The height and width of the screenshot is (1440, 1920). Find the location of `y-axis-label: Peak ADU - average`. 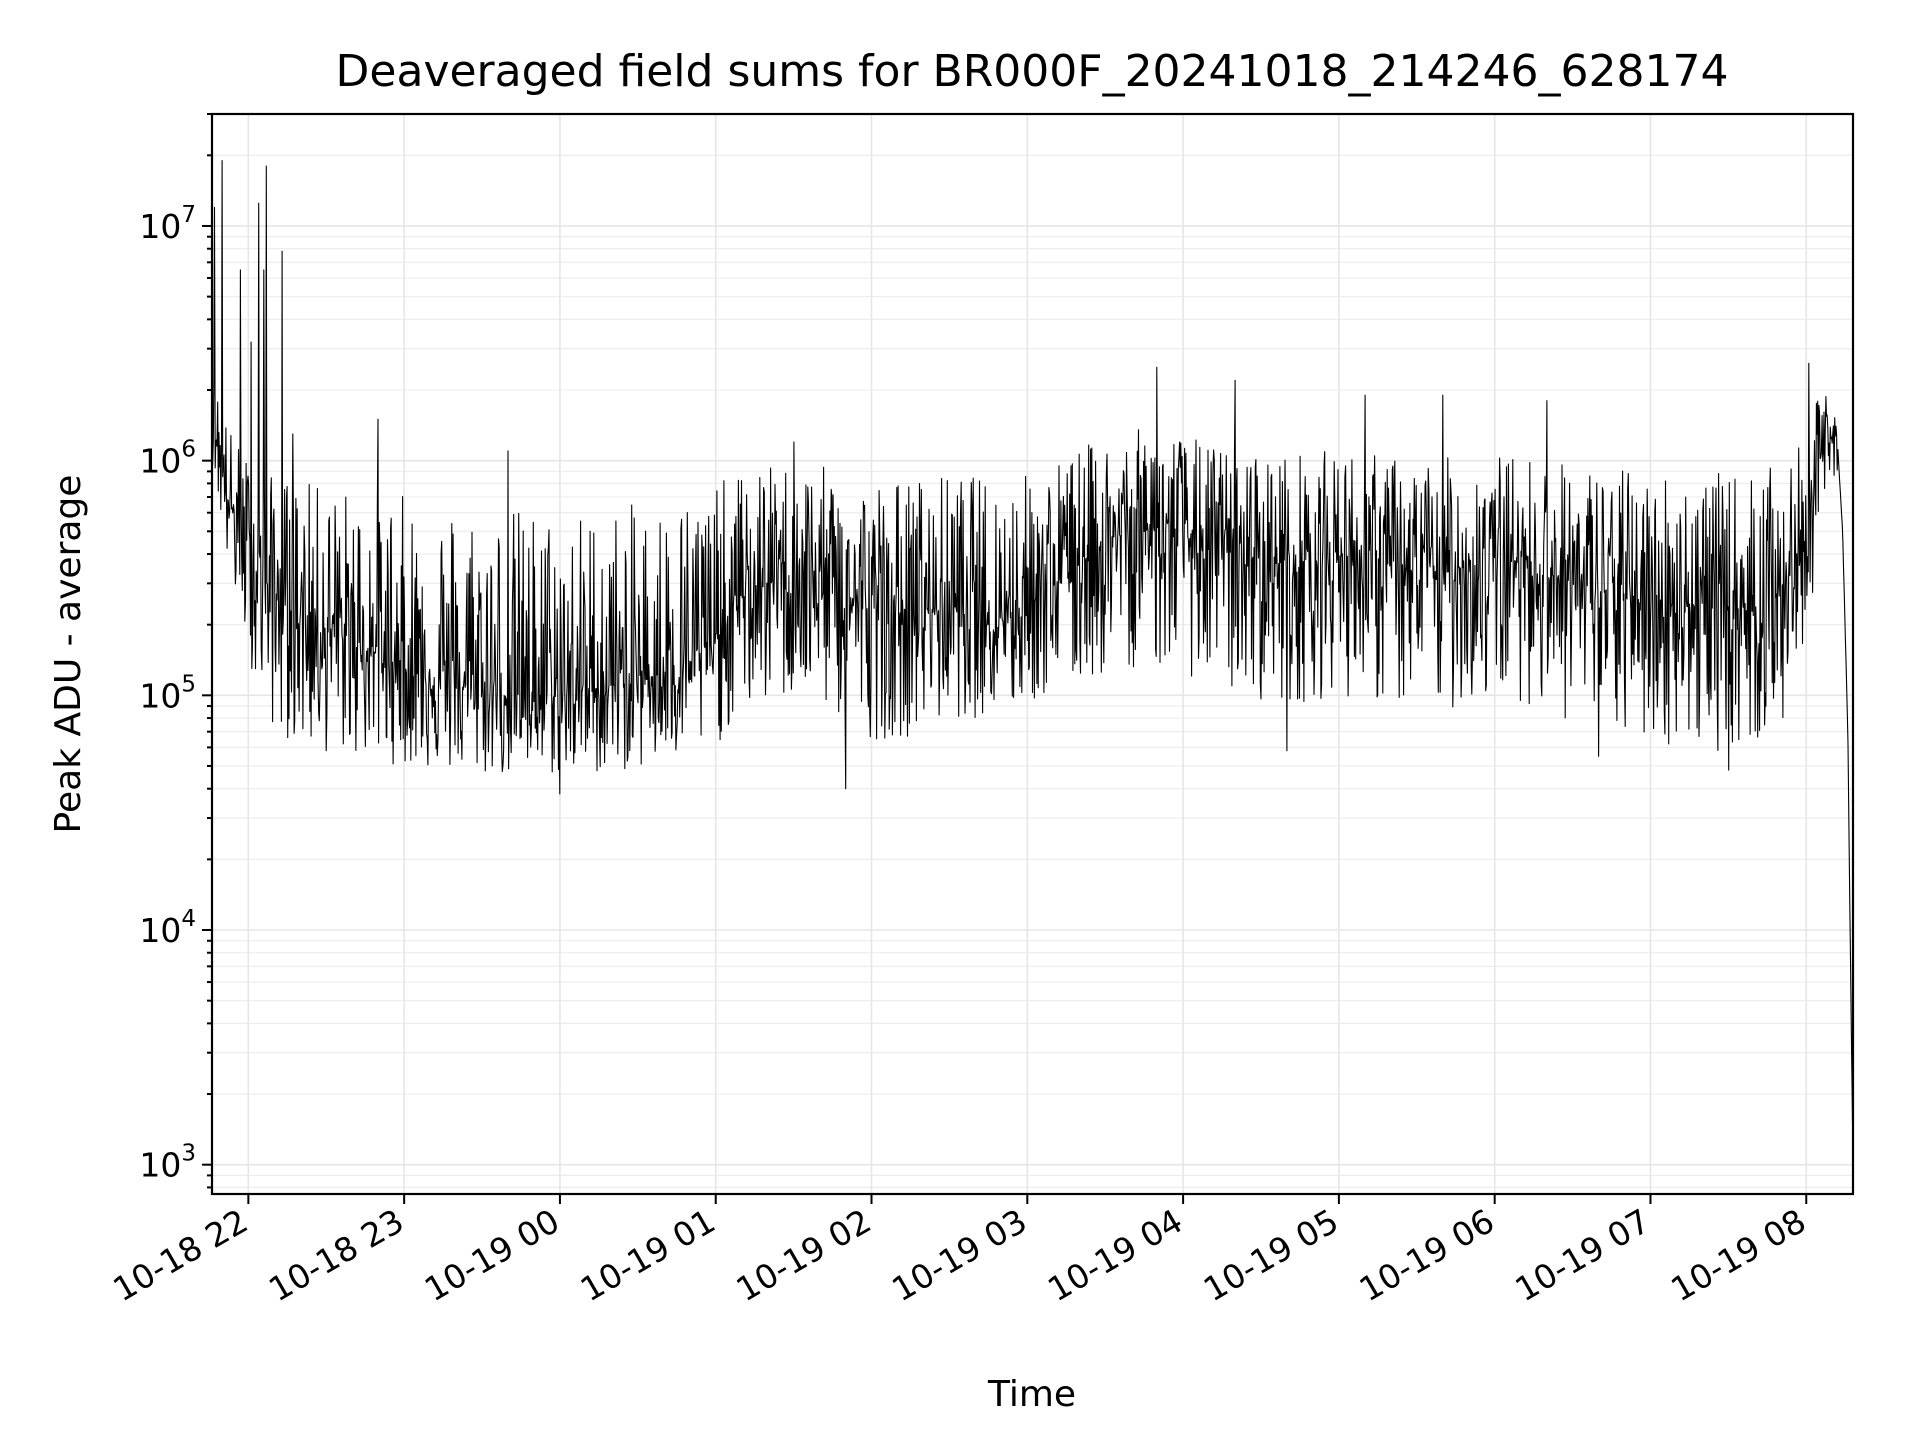

y-axis-label: Peak ADU - average is located at coordinates (68, 654).